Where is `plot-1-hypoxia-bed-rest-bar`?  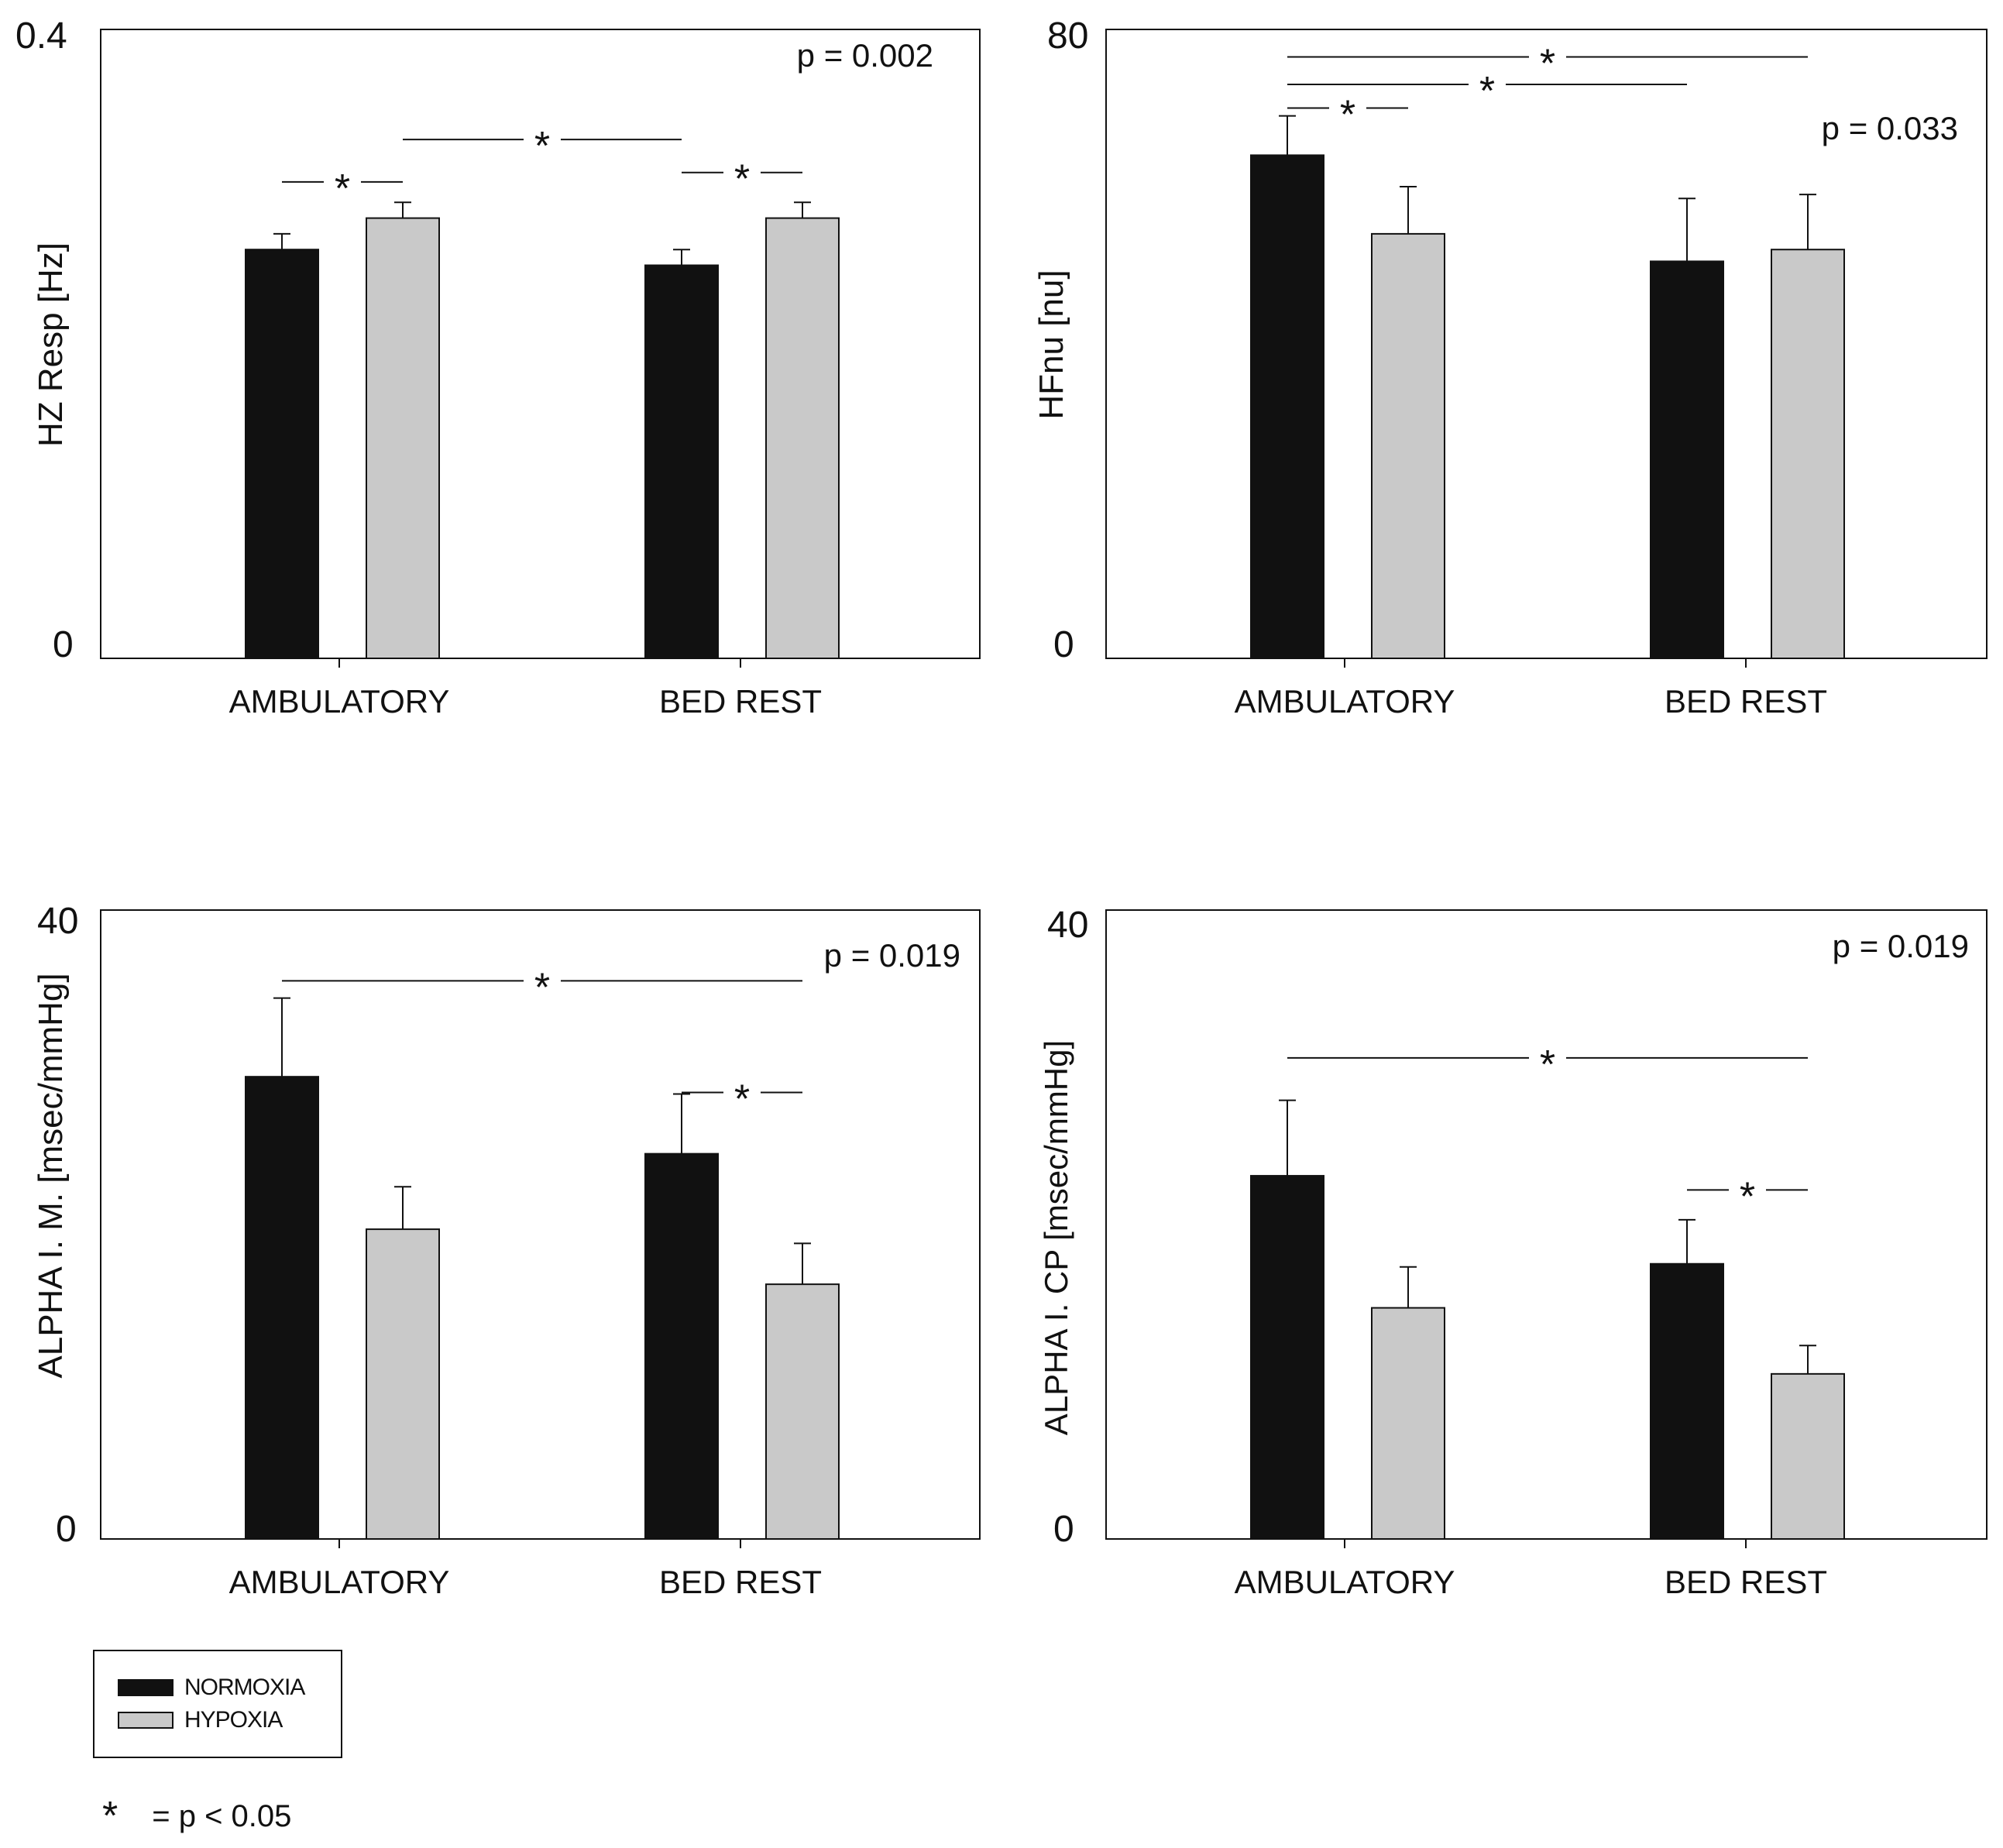 plot-1-hypoxia-bed-rest-bar is located at coordinates (803, 438).